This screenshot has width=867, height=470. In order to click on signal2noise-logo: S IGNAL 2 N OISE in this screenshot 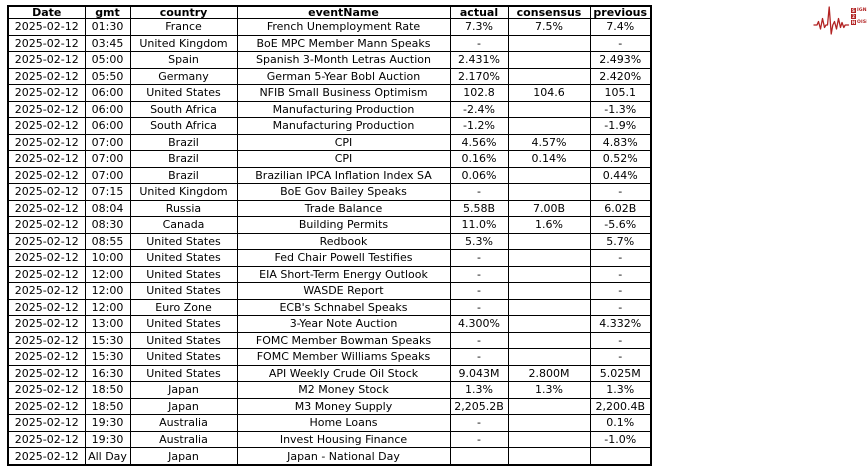, I will do `click(840, 20)`.